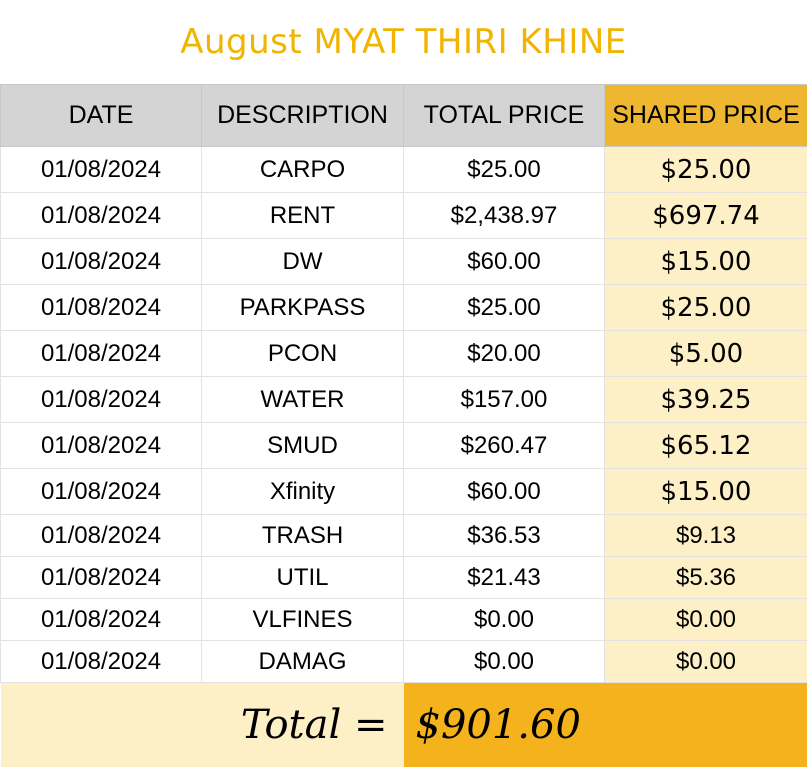 The image size is (807, 772). I want to click on cell-description: TRASH, so click(302, 535).